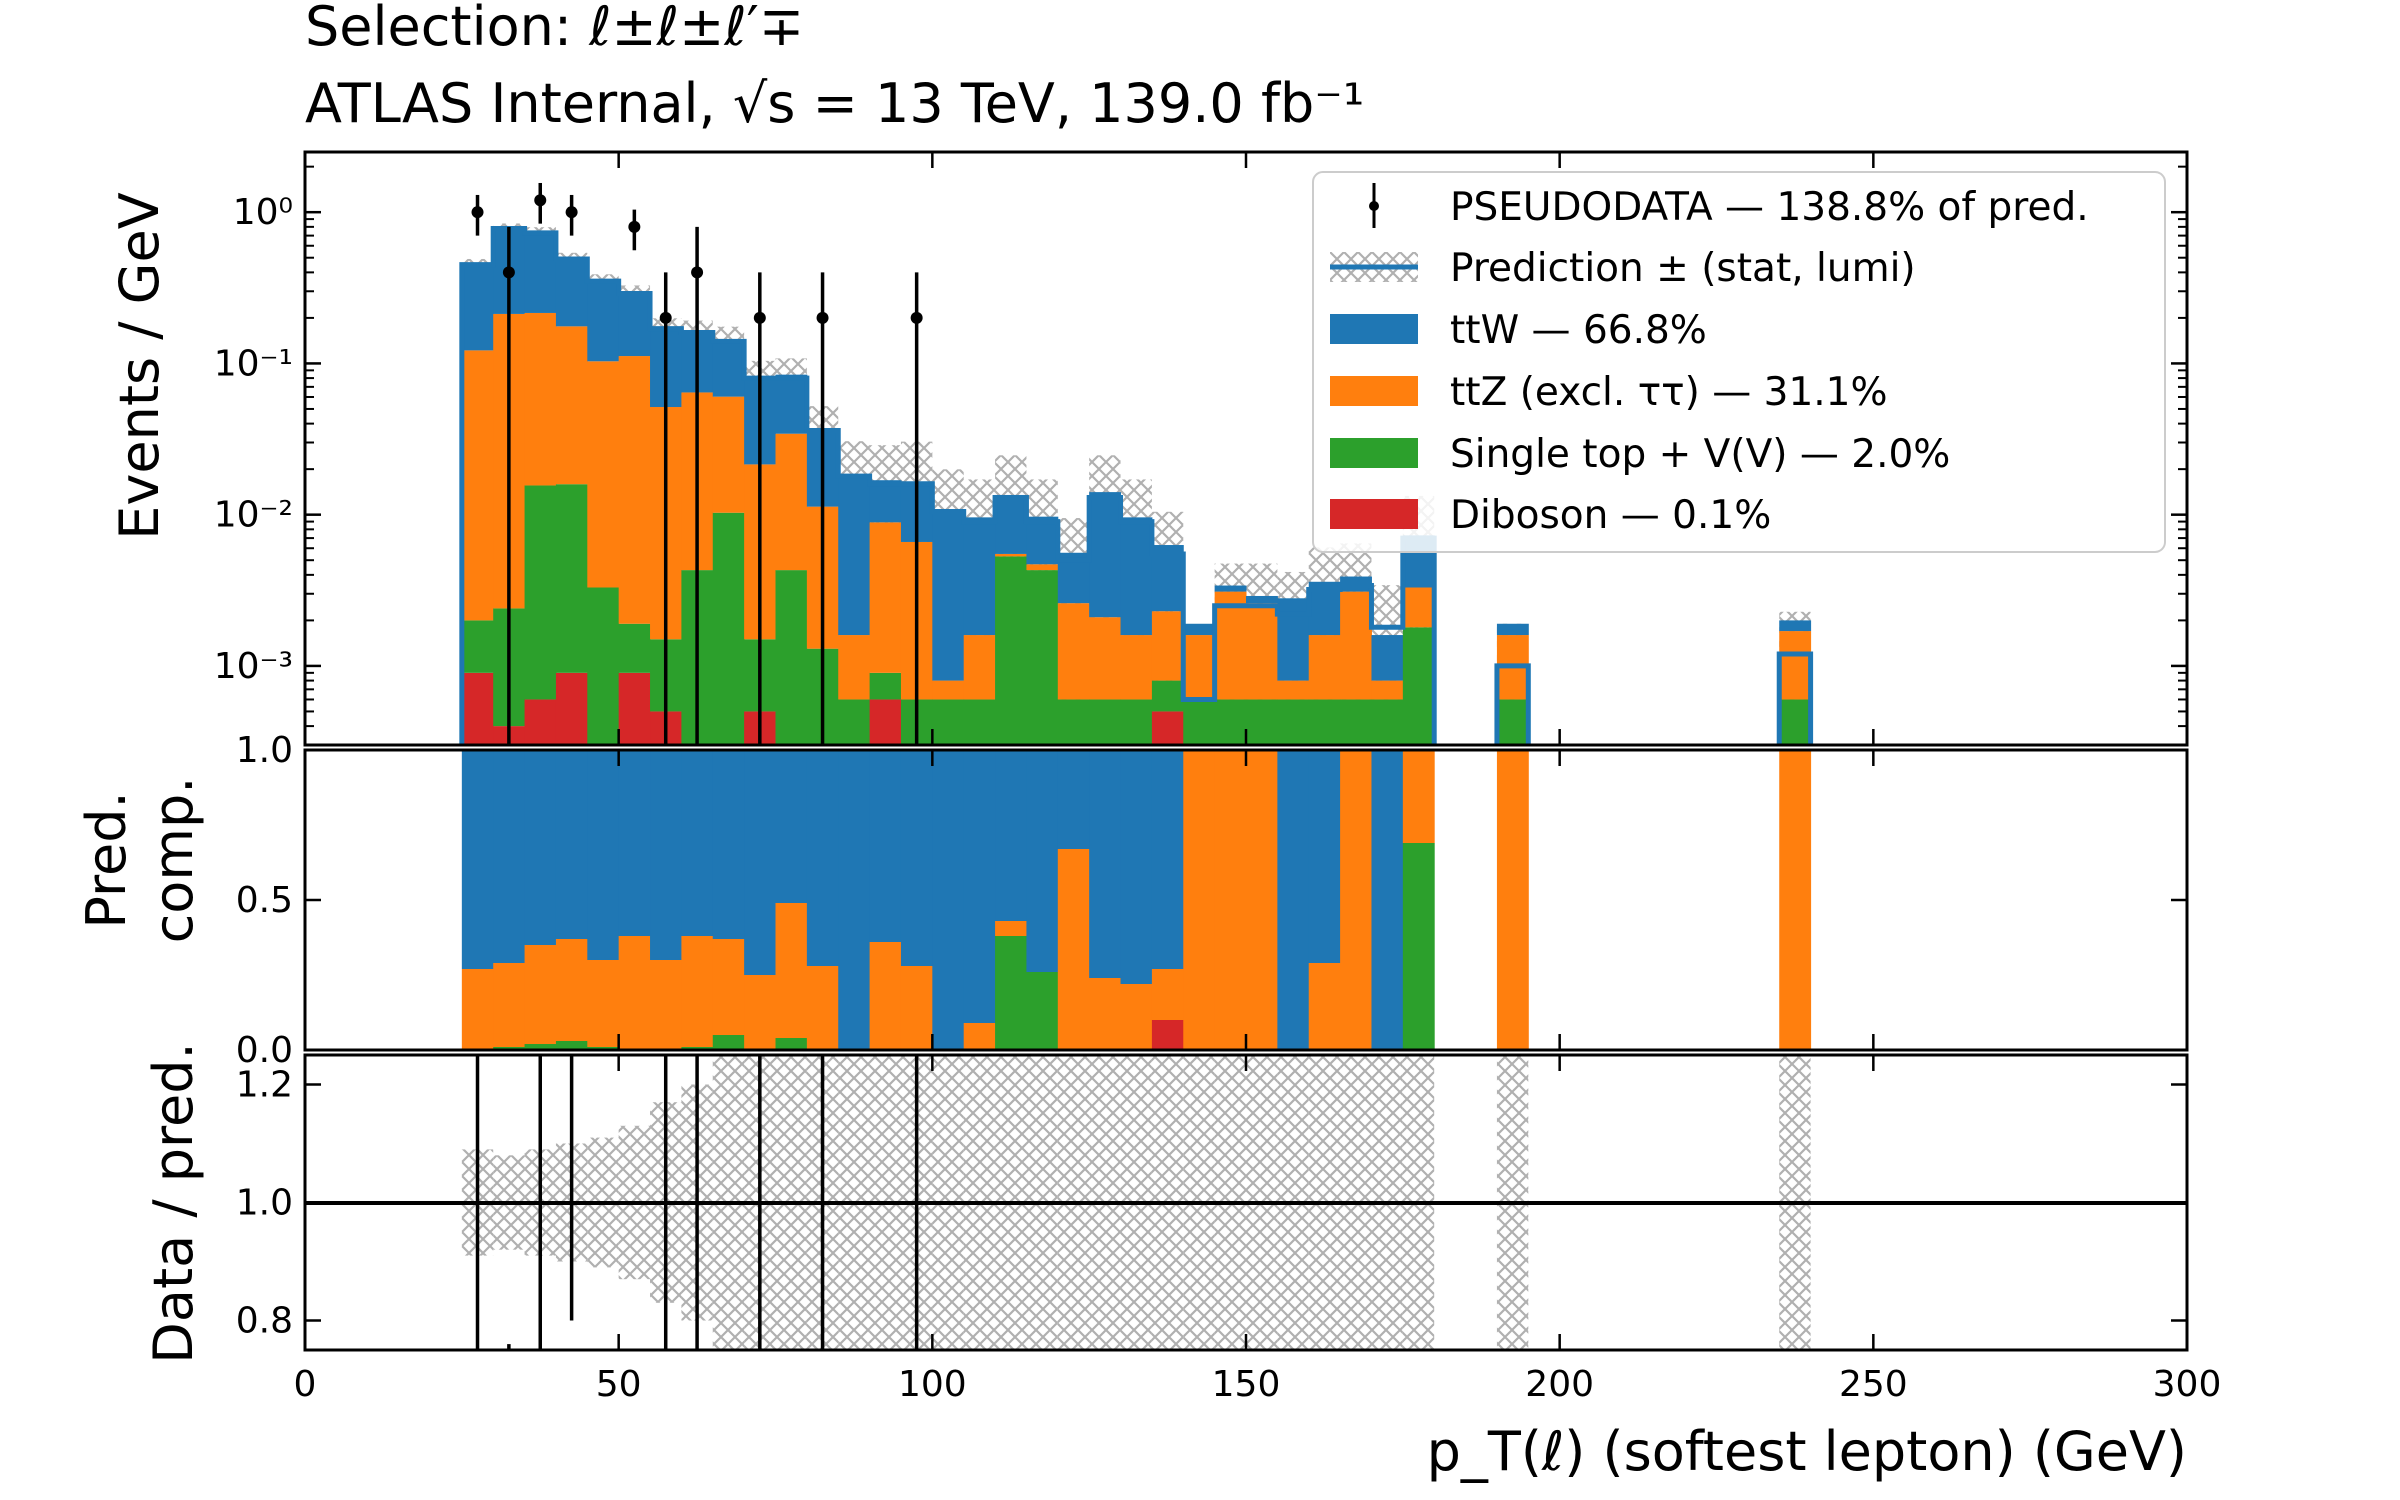 The height and width of the screenshot is (1500, 2400). Describe the element at coordinates (106, 859) in the screenshot. I see `composition-ylabel-line-1: Pred.` at that location.